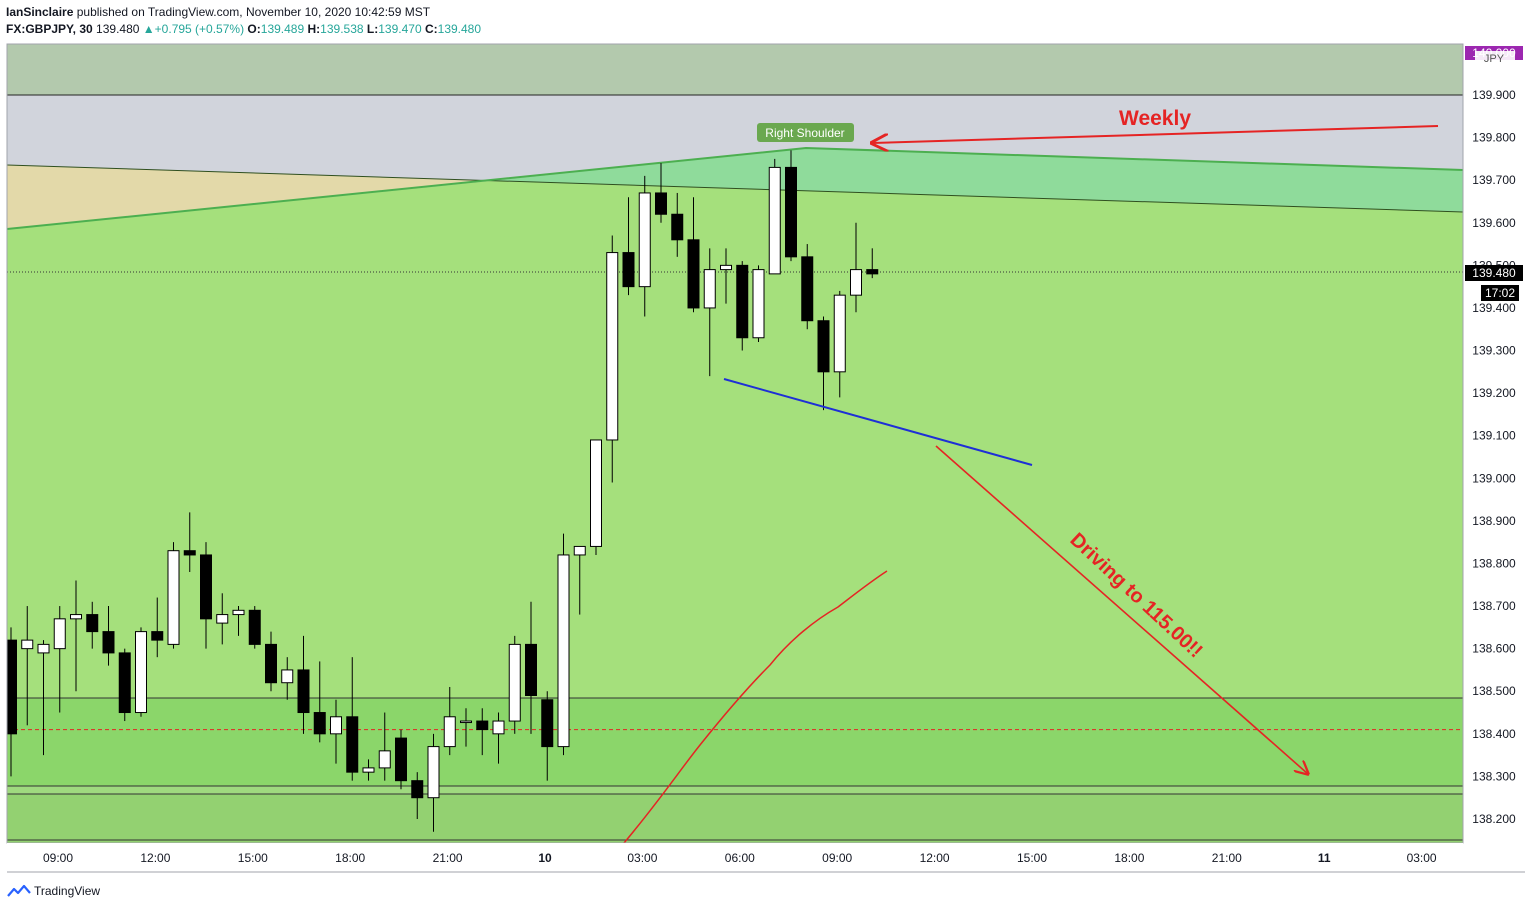  What do you see at coordinates (1494, 95) in the screenshot?
I see `price-tick-label: 139.900` at bounding box center [1494, 95].